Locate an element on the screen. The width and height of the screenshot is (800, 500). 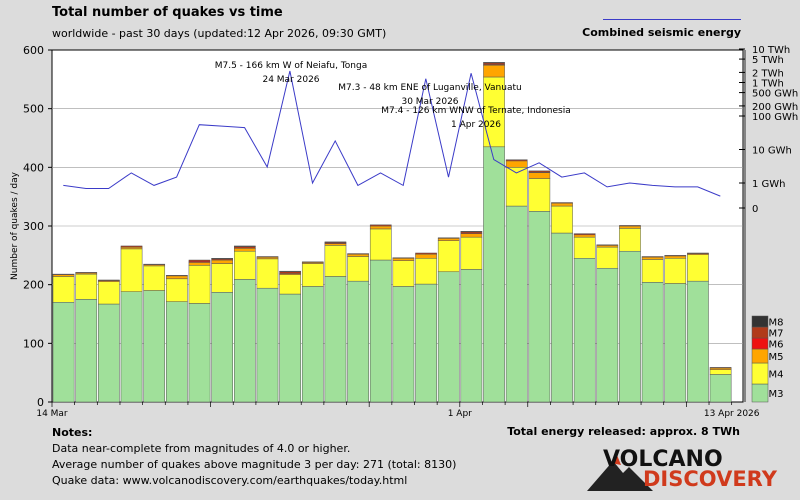
energy-tick-label: 1 TWh is located at coordinates (768, 84).